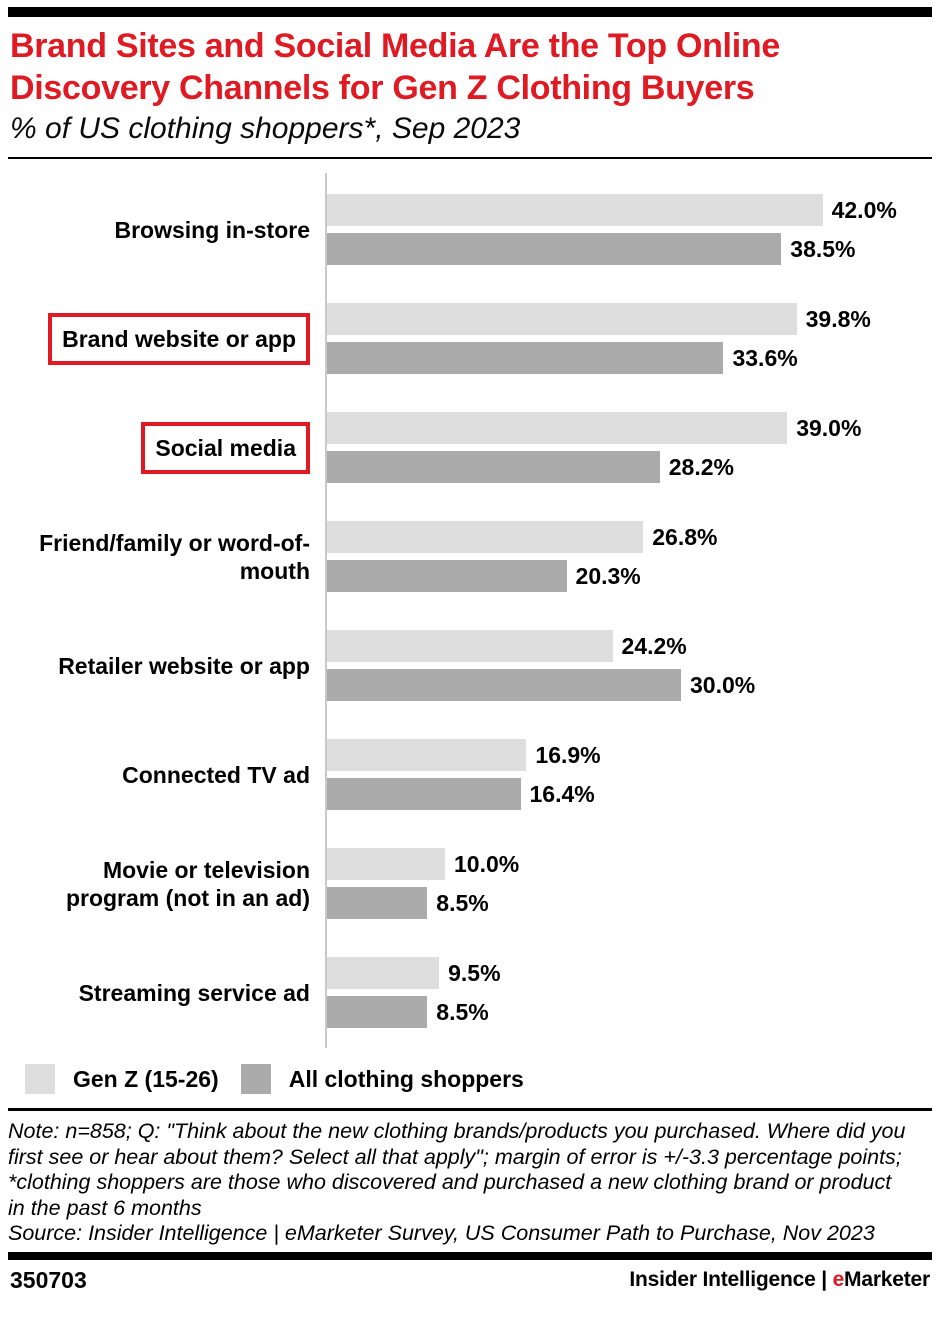 This screenshot has width=940, height=1324. I want to click on bar-line: 39.8%, so click(628, 319).